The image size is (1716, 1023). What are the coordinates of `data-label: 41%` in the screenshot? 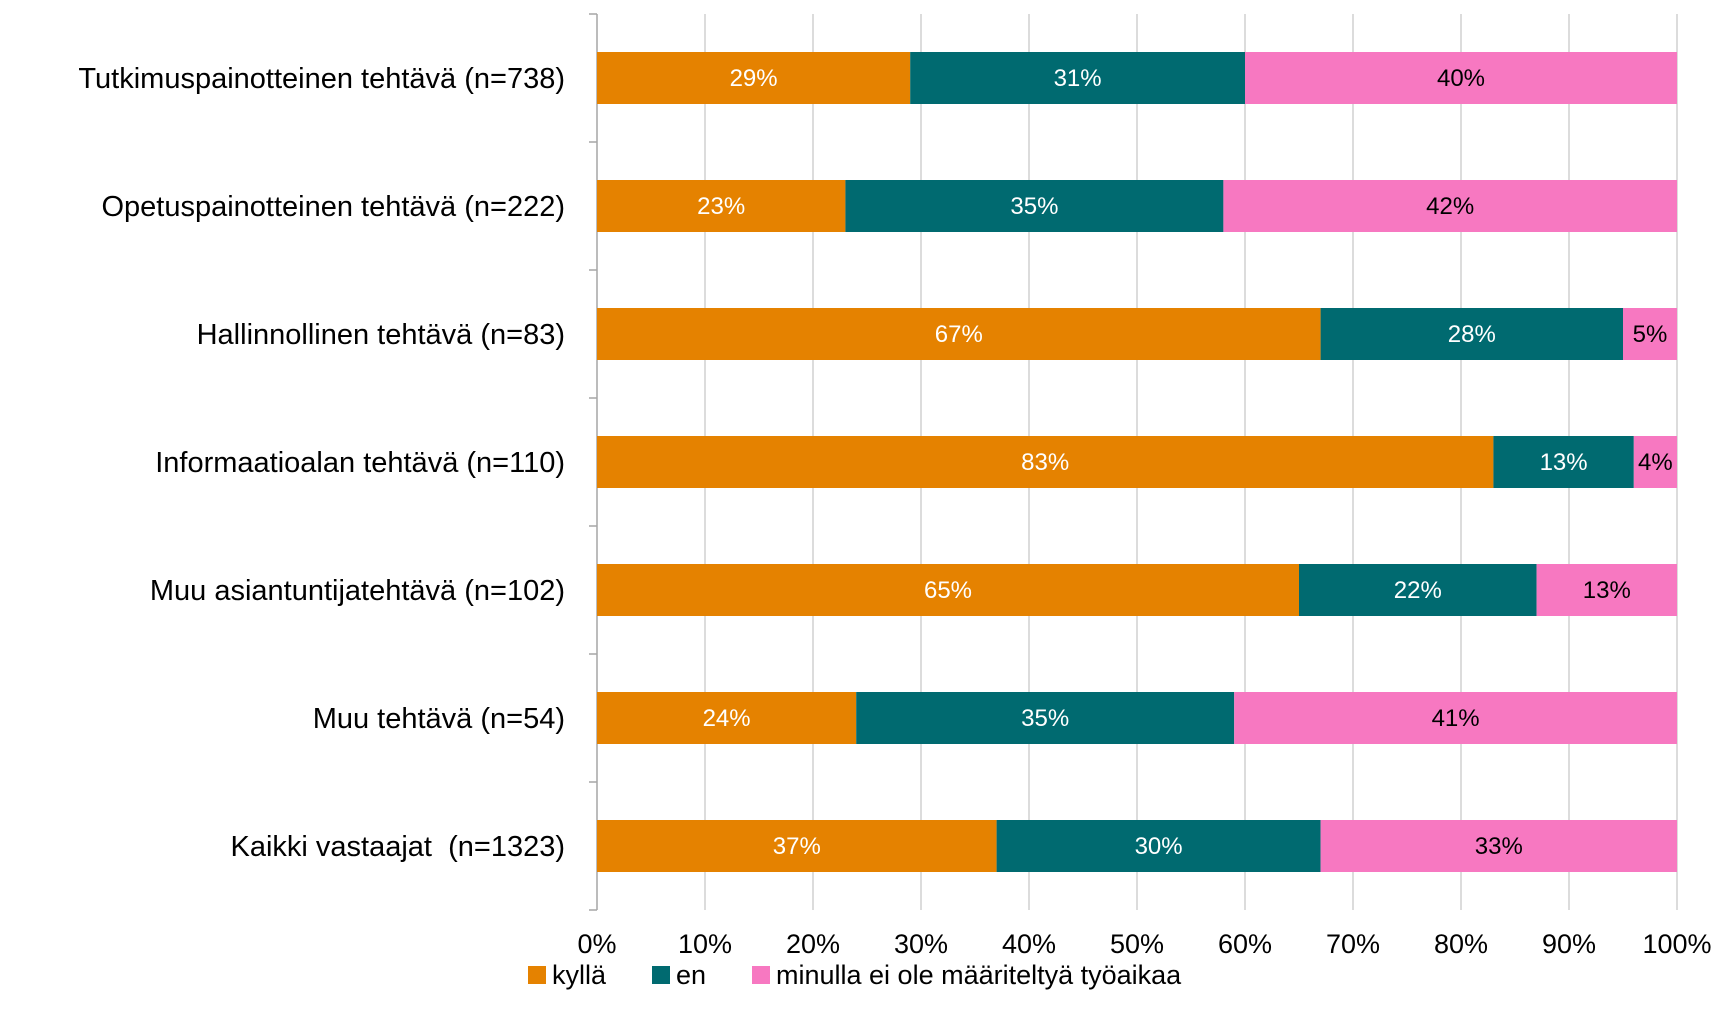 It's located at (1456, 718).